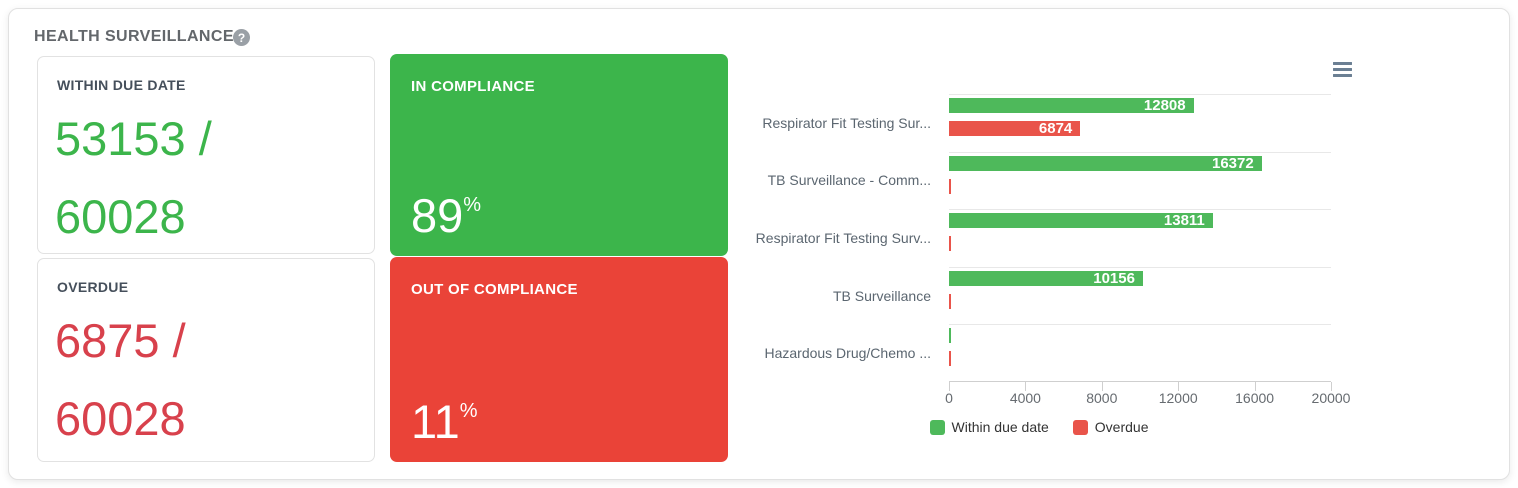 This screenshot has width=1518, height=488. Describe the element at coordinates (494, 289) in the screenshot. I see `out-of-compliance-label: OUT OF COMPLIANCE` at that location.